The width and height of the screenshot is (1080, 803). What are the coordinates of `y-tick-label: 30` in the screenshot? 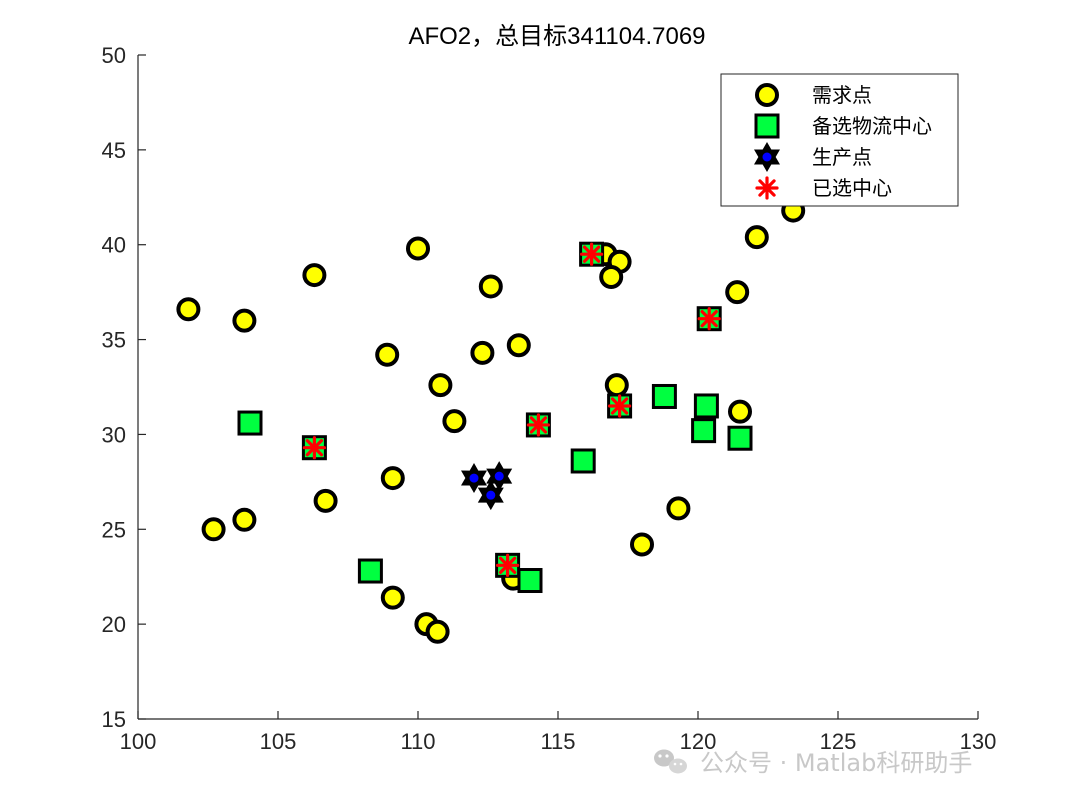 It's located at (114, 434).